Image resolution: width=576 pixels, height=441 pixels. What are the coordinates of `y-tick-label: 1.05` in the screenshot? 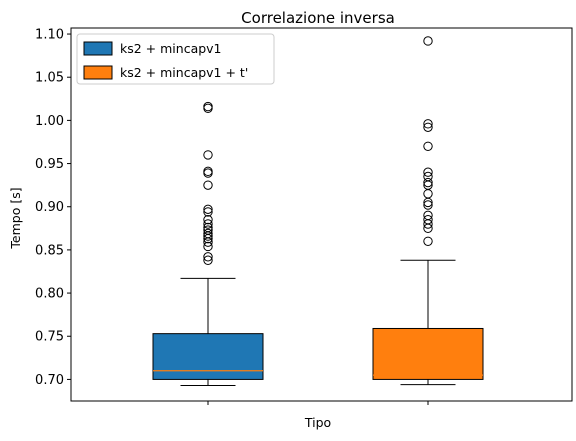 It's located at (49, 78).